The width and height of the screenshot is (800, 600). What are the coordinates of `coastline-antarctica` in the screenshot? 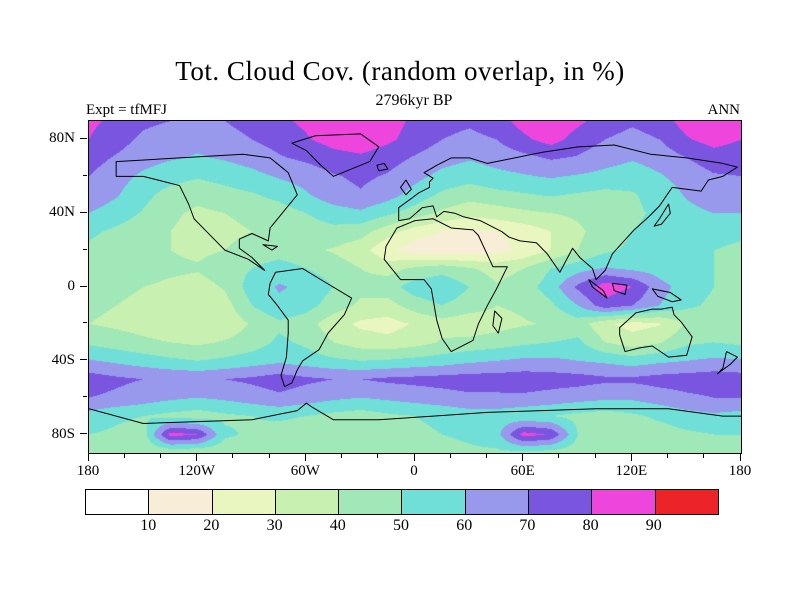 It's located at (415, 413).